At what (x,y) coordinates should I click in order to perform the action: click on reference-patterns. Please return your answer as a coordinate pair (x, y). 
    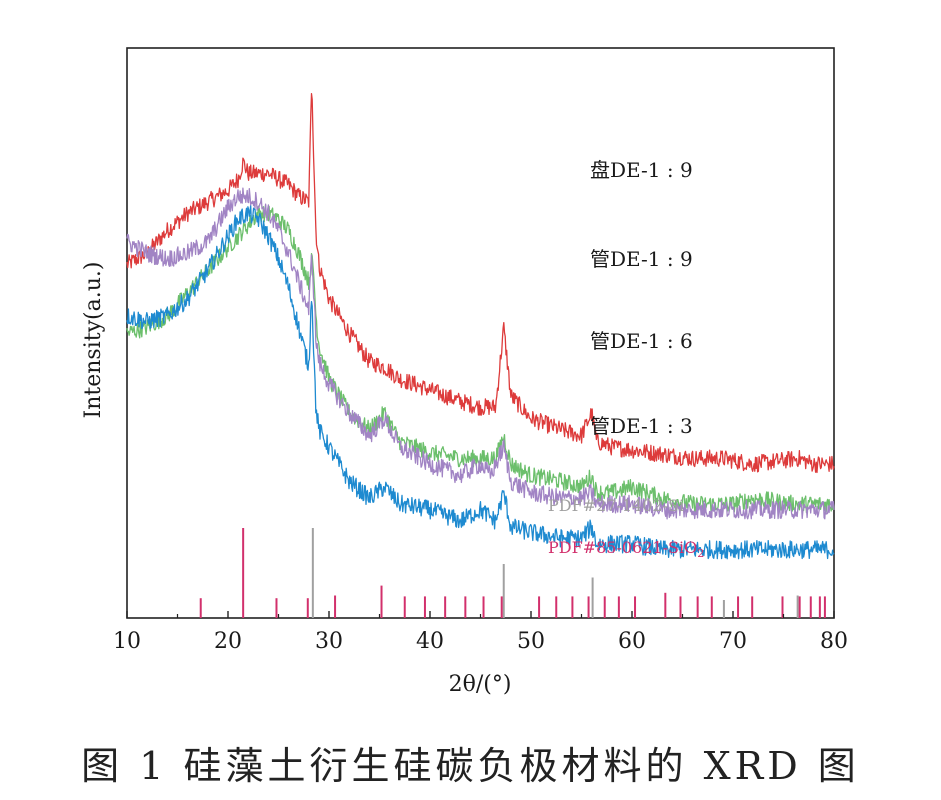
    Looking at the image, I should click on (512, 573).